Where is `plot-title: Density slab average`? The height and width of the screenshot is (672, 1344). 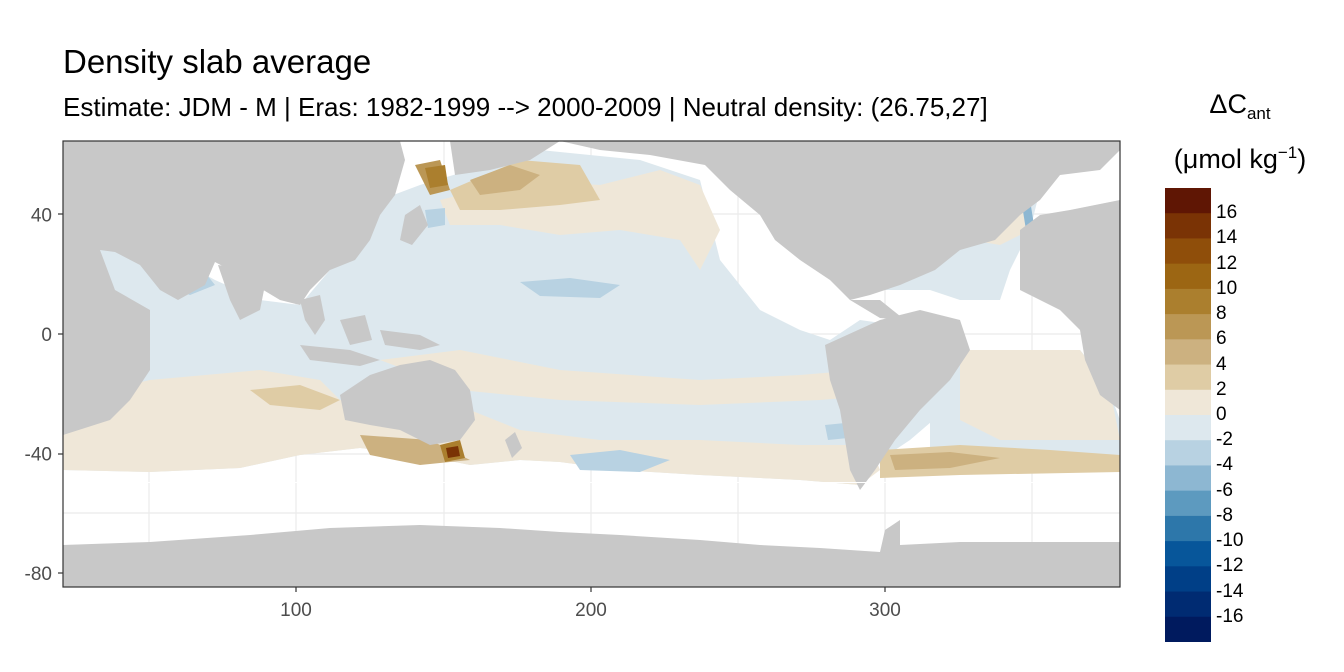
plot-title: Density slab average is located at coordinates (217, 61).